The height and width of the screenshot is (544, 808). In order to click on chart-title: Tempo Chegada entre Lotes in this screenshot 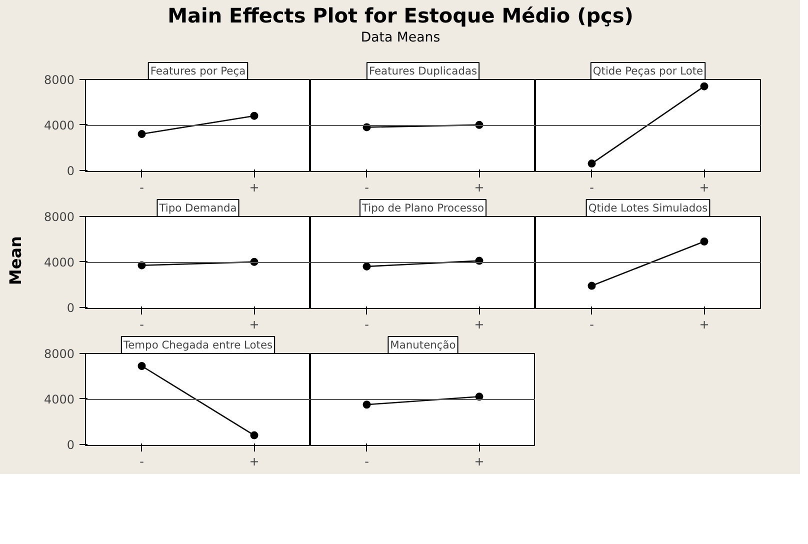, I will do `click(198, 345)`.